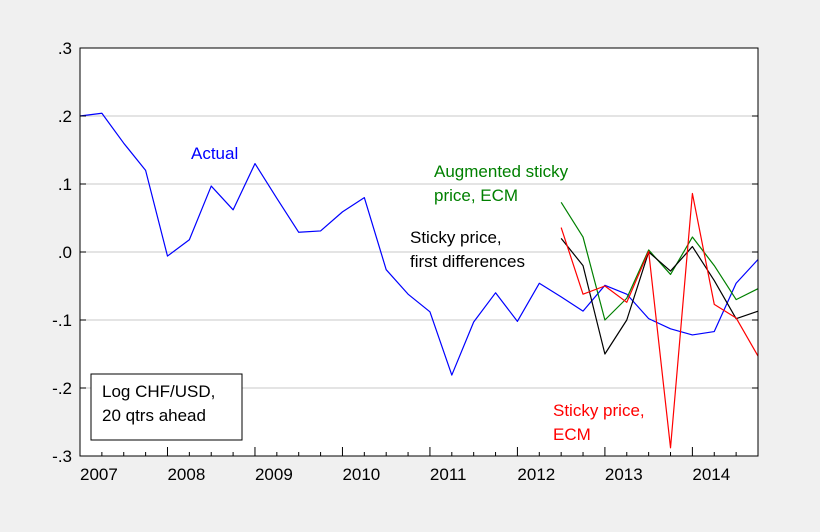  Describe the element at coordinates (659, 296) in the screenshot. I see `series-line-sticky-first-differences` at that location.